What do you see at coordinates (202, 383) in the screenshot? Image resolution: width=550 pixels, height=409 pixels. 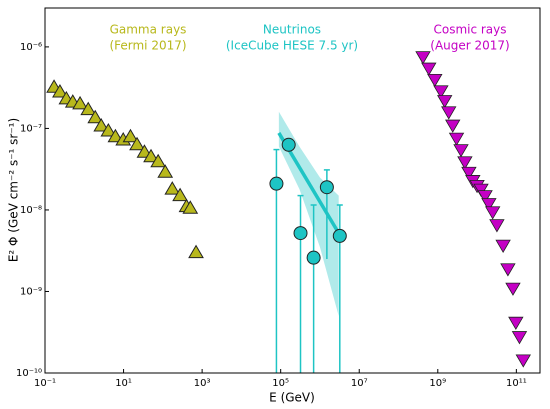 I see `x-tick-label: 10³` at bounding box center [202, 383].